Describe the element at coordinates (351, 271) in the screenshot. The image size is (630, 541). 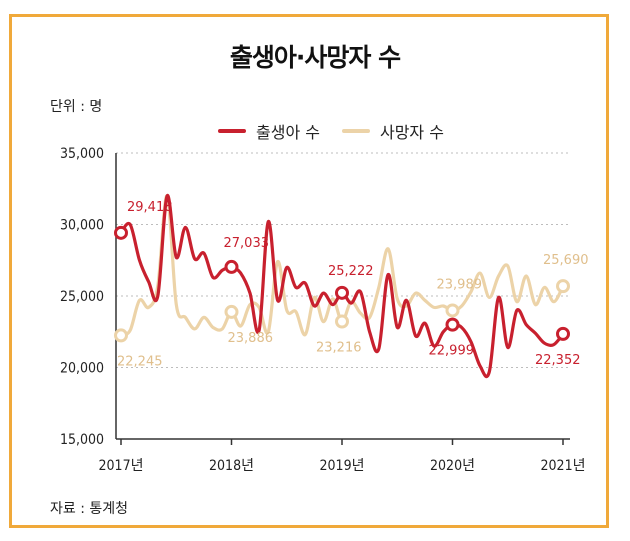
I see `births-data-label: 25,222` at that location.